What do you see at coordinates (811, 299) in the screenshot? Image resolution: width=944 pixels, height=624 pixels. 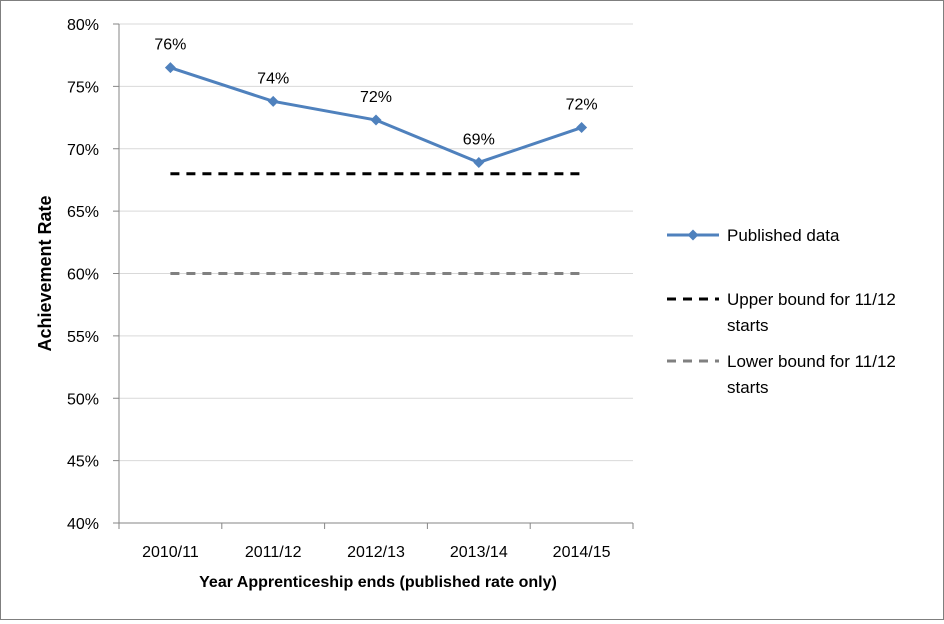 I see `legend-label: Upper bound for 11/12` at bounding box center [811, 299].